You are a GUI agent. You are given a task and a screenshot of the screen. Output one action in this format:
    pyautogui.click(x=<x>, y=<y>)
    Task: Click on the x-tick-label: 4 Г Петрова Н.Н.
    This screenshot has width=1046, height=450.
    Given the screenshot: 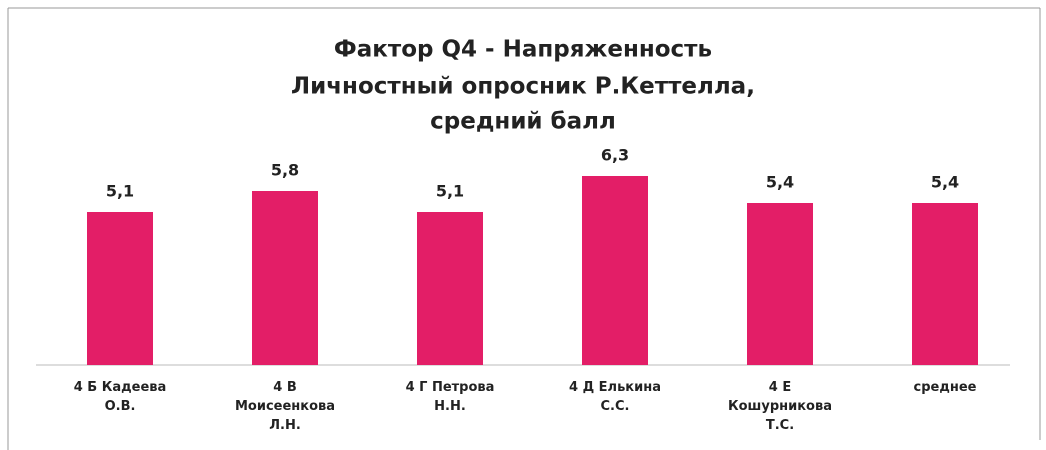 What is the action you would take?
    pyautogui.click(x=450, y=397)
    